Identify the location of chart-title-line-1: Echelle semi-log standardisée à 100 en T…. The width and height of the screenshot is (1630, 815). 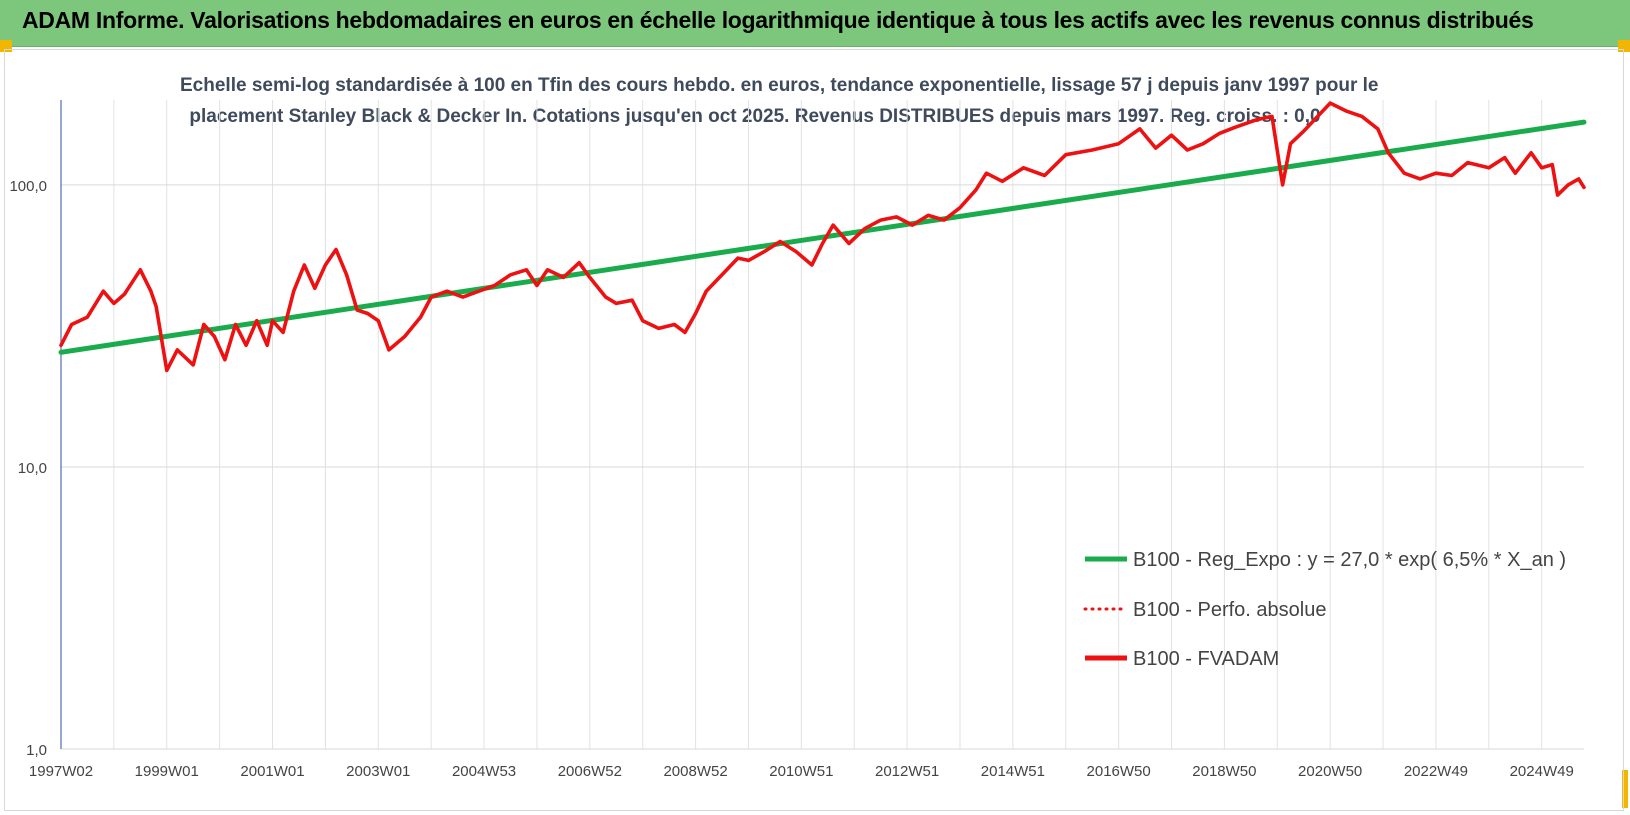
(779, 85).